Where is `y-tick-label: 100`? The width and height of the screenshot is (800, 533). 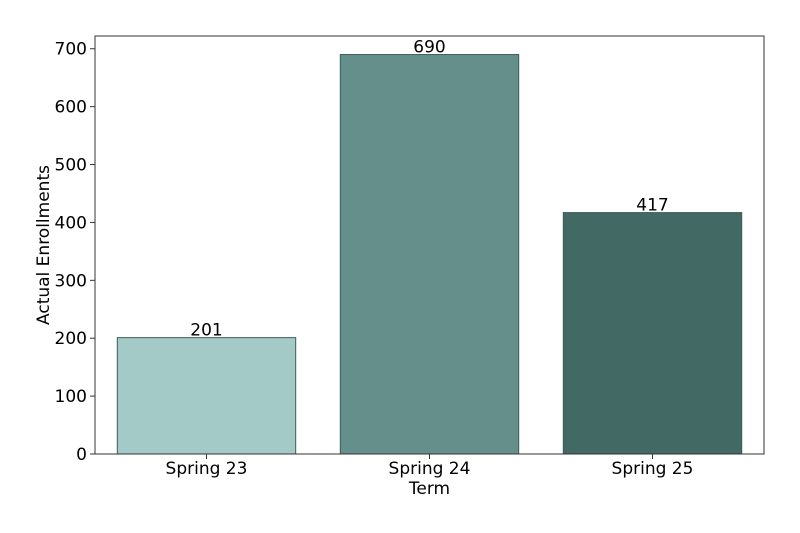 y-tick-label: 100 is located at coordinates (71, 397).